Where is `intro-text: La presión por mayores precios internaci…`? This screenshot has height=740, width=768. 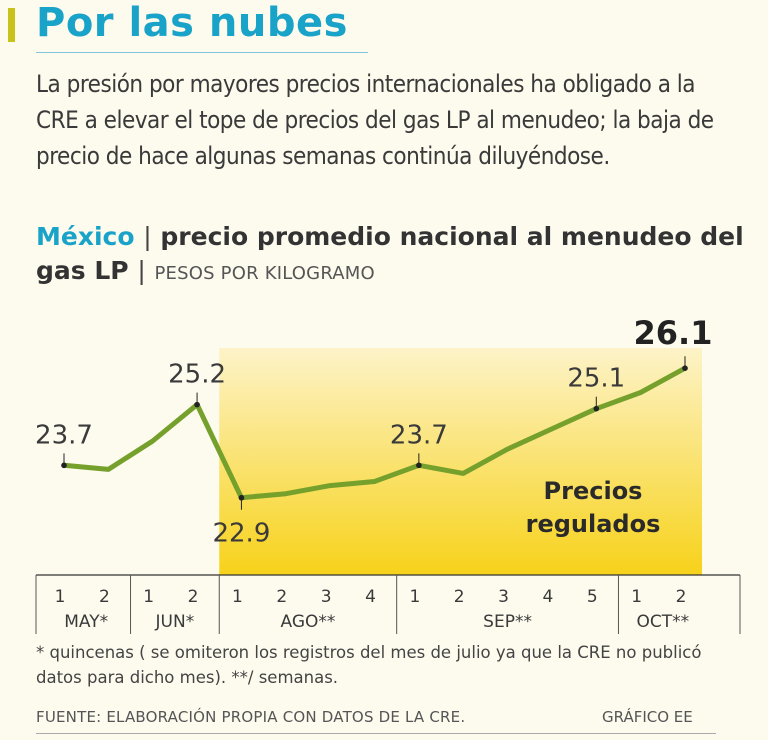
intro-text: La presión por mayores precios internaci… is located at coordinates (375, 120).